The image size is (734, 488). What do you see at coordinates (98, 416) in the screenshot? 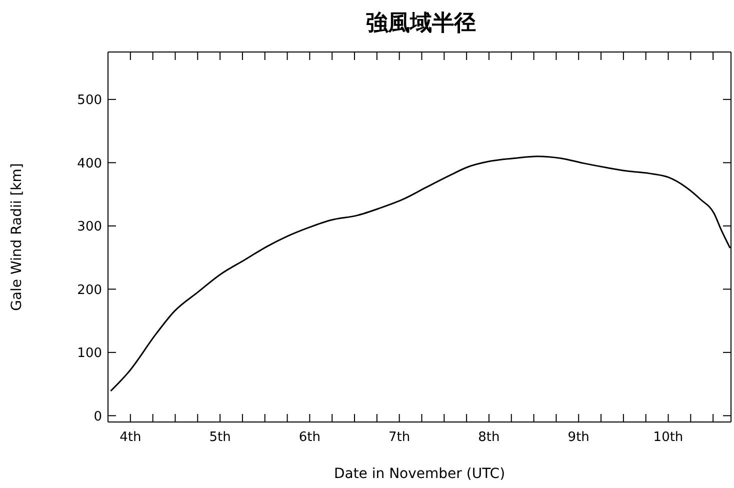
I see `y-tick-label: 0` at bounding box center [98, 416].